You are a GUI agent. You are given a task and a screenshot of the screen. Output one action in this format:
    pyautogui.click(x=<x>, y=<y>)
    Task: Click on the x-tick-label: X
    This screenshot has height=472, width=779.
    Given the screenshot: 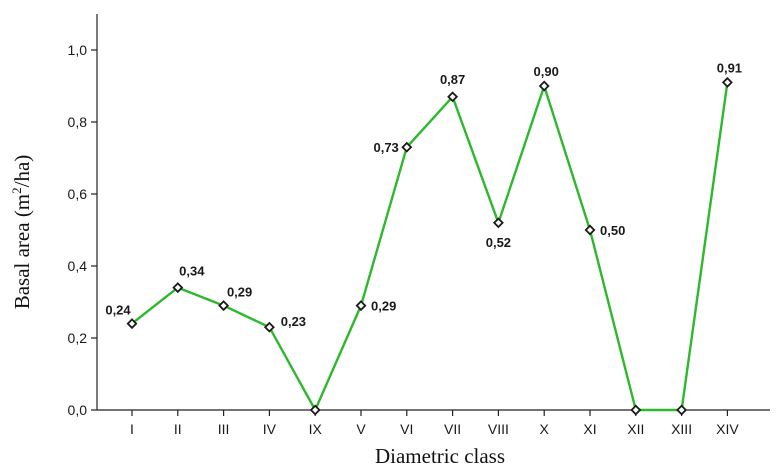 What is the action you would take?
    pyautogui.click(x=545, y=429)
    